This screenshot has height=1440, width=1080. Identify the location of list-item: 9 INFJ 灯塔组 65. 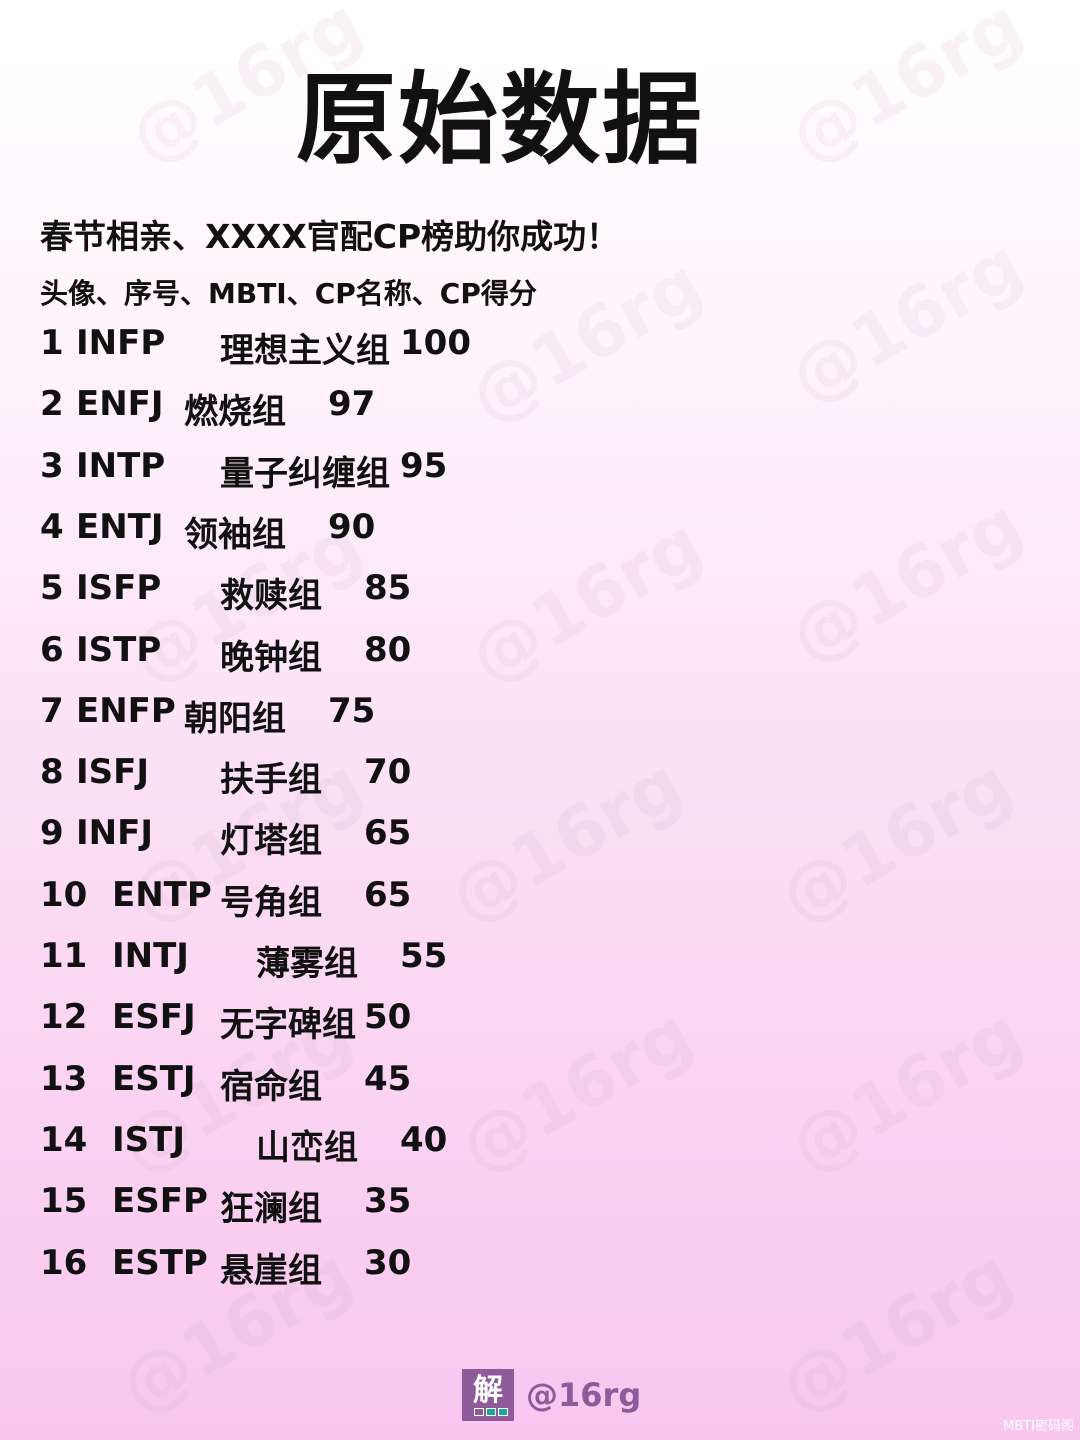
(300, 838).